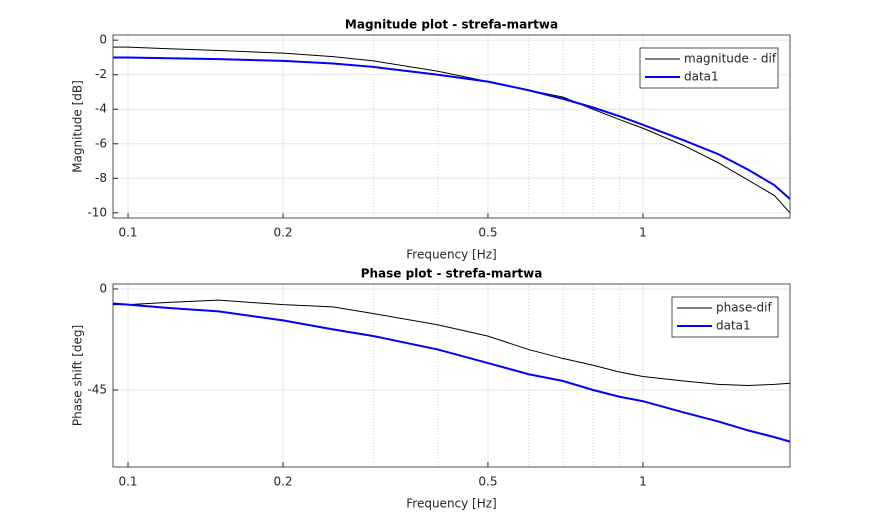  I want to click on legend-label: phase-dif, so click(744, 308).